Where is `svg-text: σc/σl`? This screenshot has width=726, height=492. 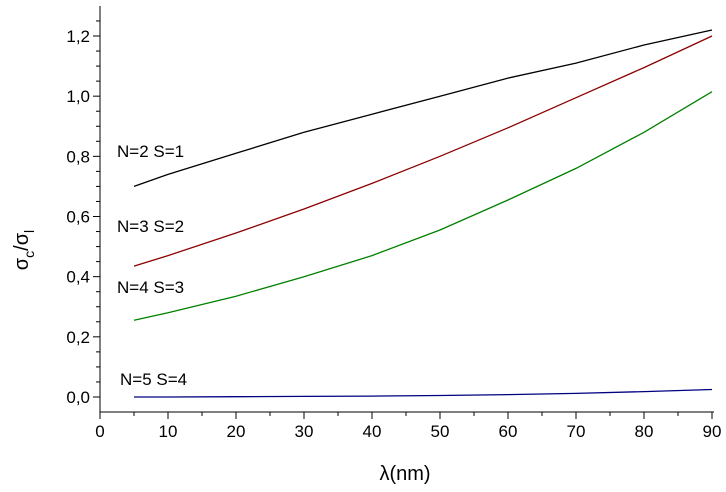
svg-text: σc/σl is located at coordinates (24, 250).